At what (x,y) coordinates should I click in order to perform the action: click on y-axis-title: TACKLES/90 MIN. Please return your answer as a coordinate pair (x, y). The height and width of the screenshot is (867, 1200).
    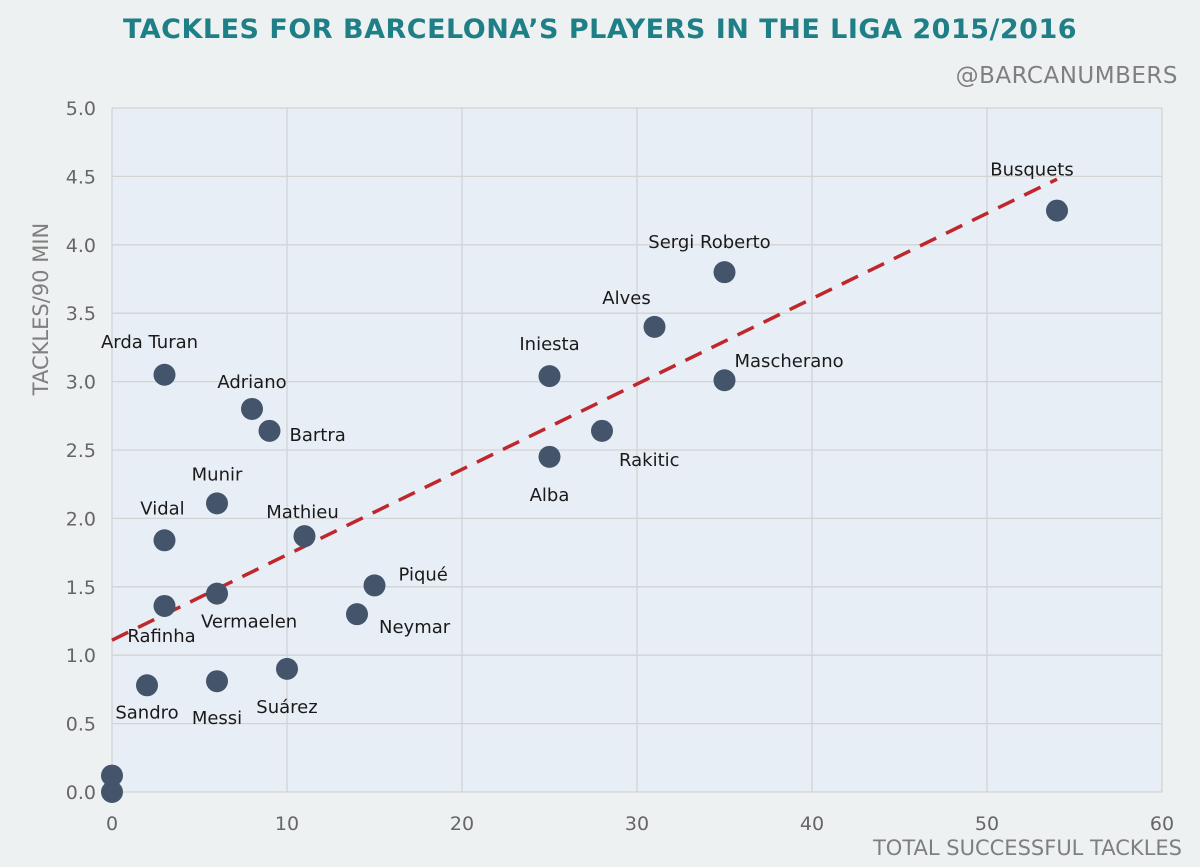
    Looking at the image, I should click on (41, 309).